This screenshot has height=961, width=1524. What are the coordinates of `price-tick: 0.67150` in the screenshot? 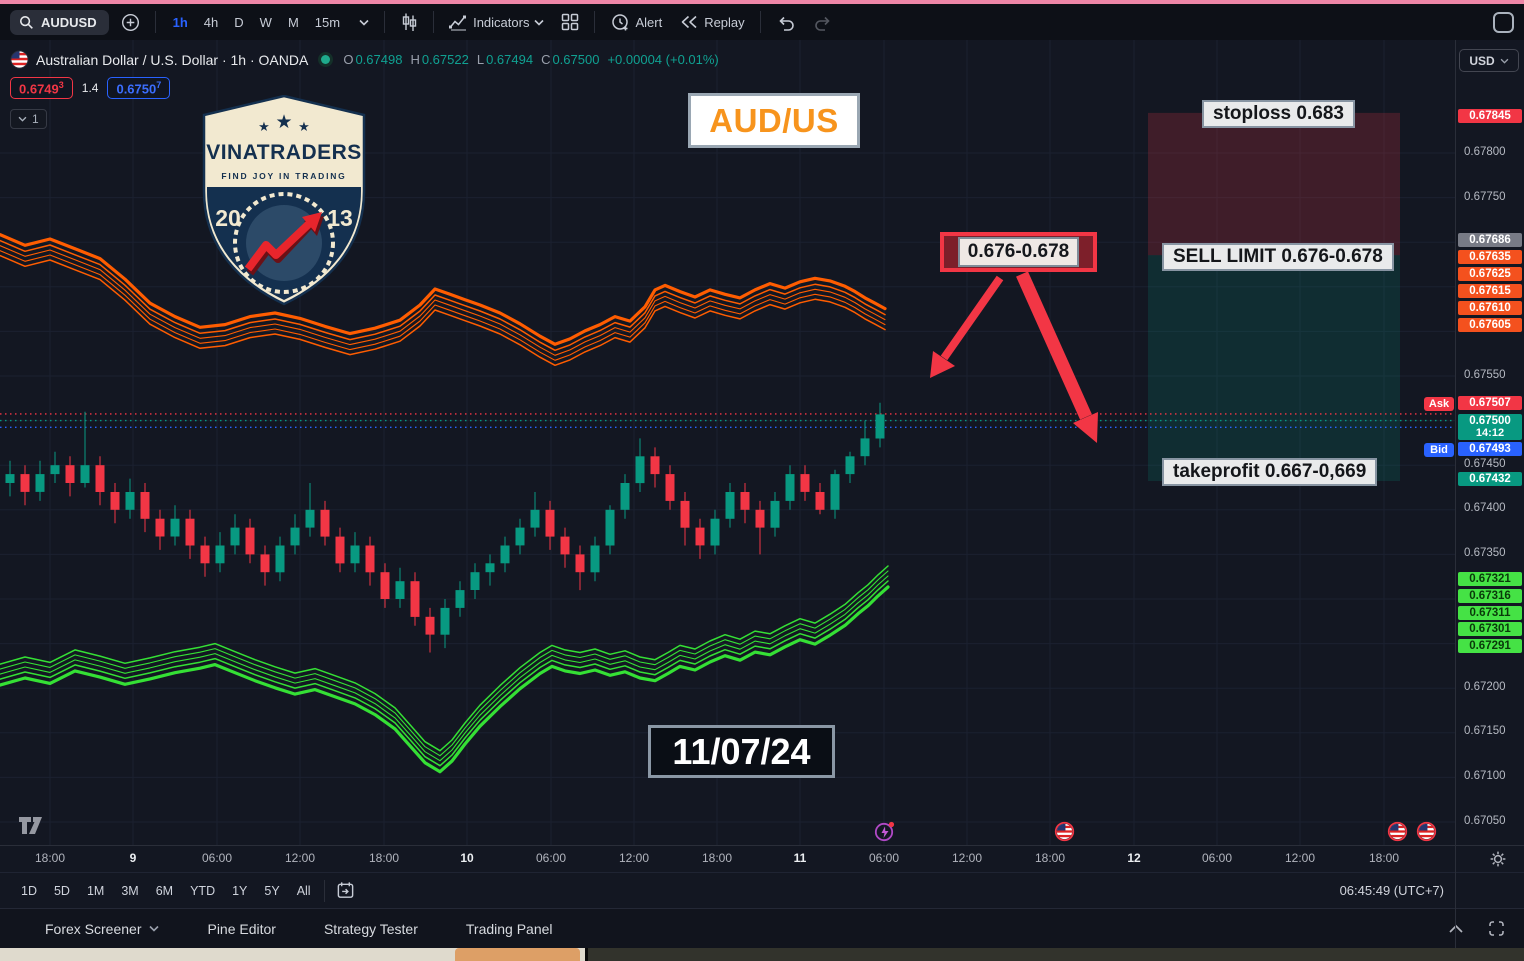 It's located at (1485, 731).